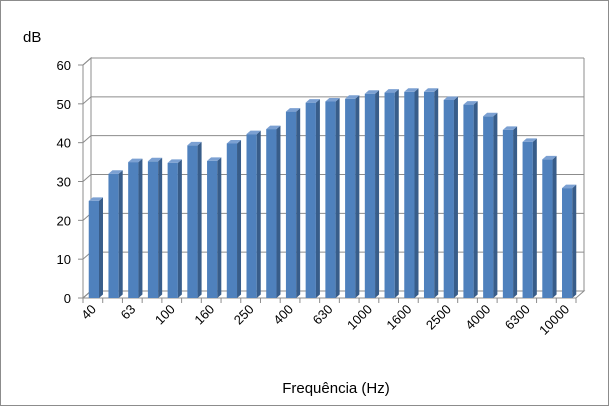 The image size is (609, 410). What do you see at coordinates (438, 317) in the screenshot?
I see `x-tick-label: 2500` at bounding box center [438, 317].